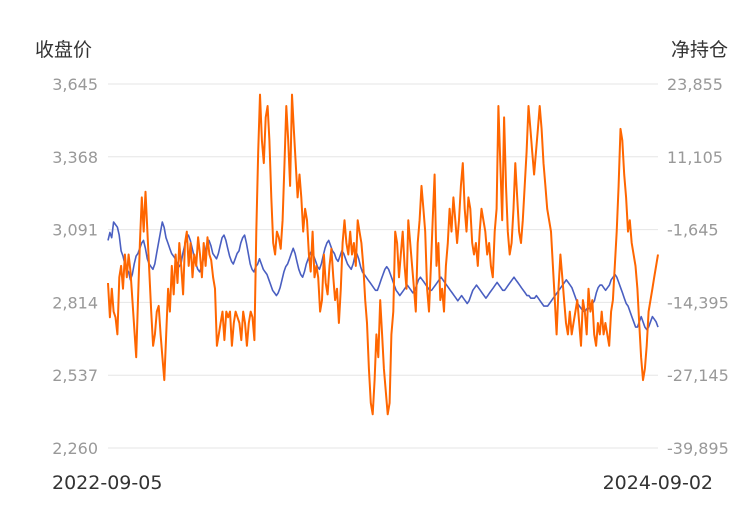  Describe the element at coordinates (75, 266) in the screenshot. I see `left-axis-ticks: 3,645 3,368 3,091 2,814 2,537 2,260` at that location.